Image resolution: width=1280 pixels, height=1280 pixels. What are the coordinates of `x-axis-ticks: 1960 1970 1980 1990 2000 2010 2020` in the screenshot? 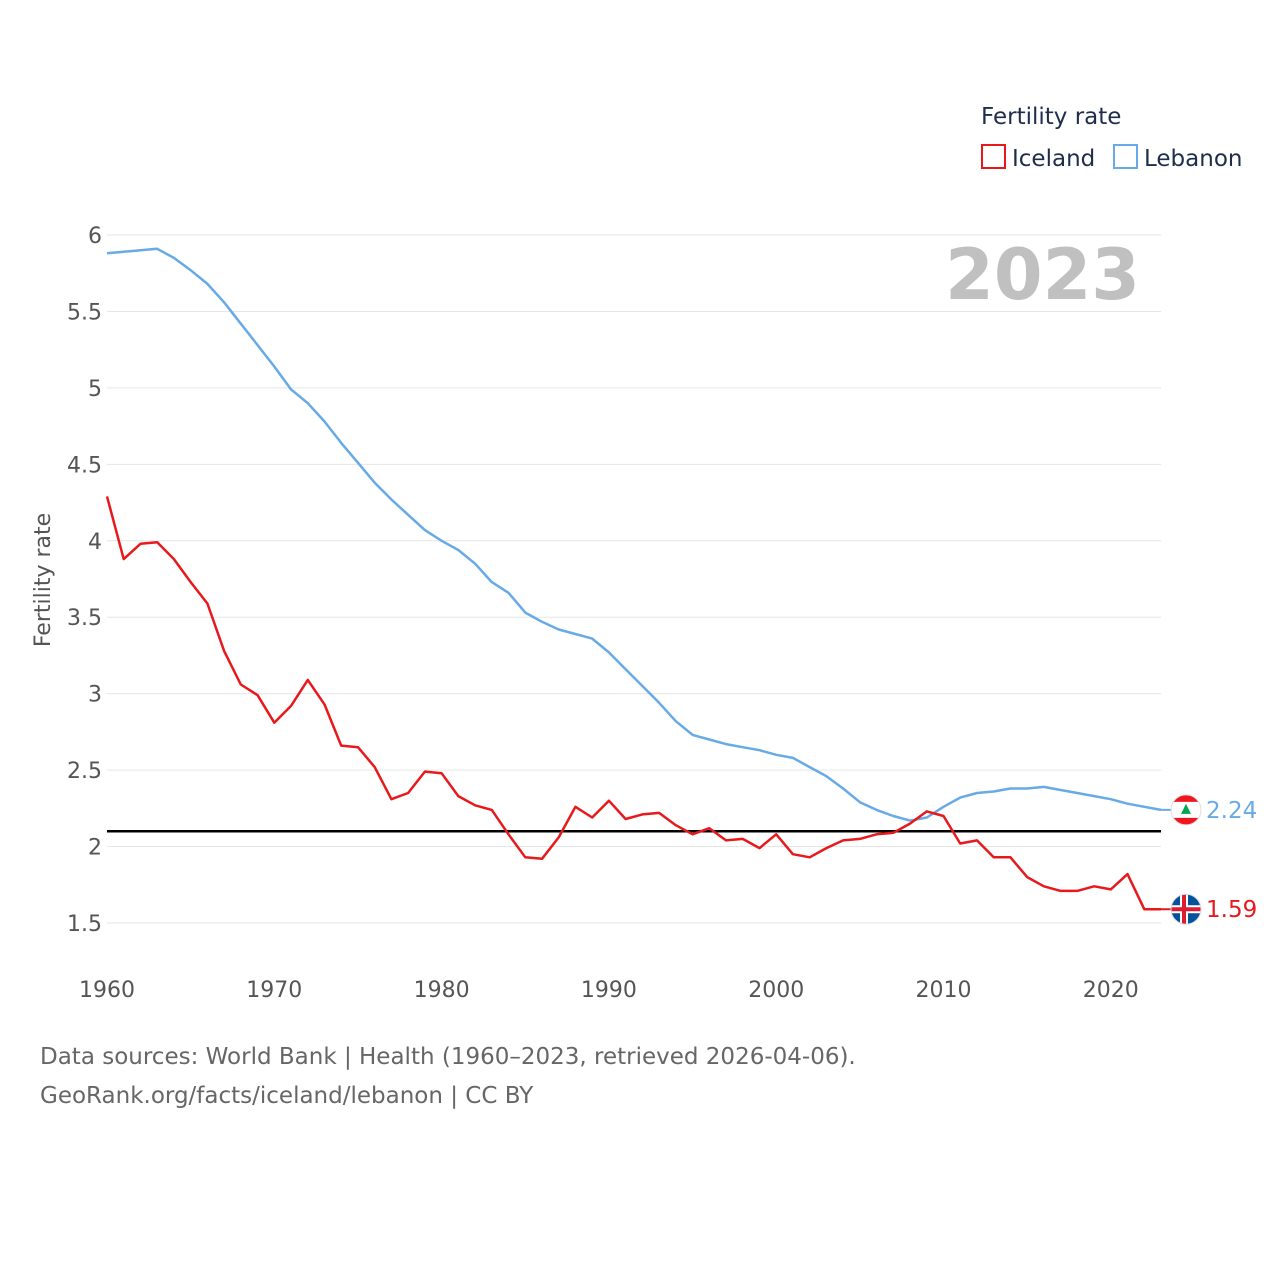 It's located at (609, 990).